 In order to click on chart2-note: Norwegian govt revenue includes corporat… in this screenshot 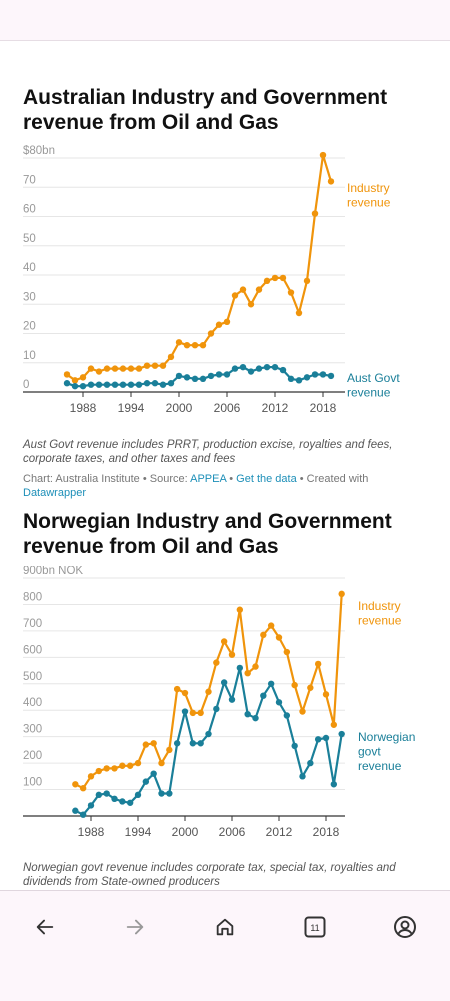, I will do `click(209, 875)`.